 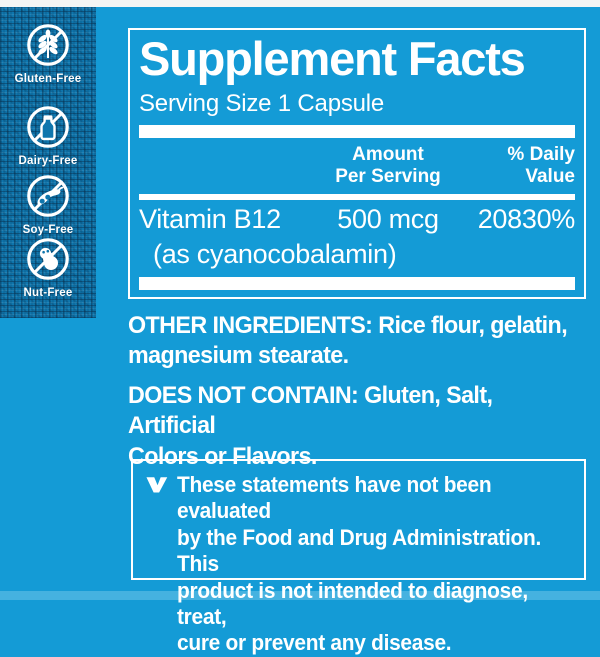 What do you see at coordinates (348, 341) in the screenshot?
I see `other-ingredients-text: Rice flour, gelatin, magnesium stearate.` at bounding box center [348, 341].